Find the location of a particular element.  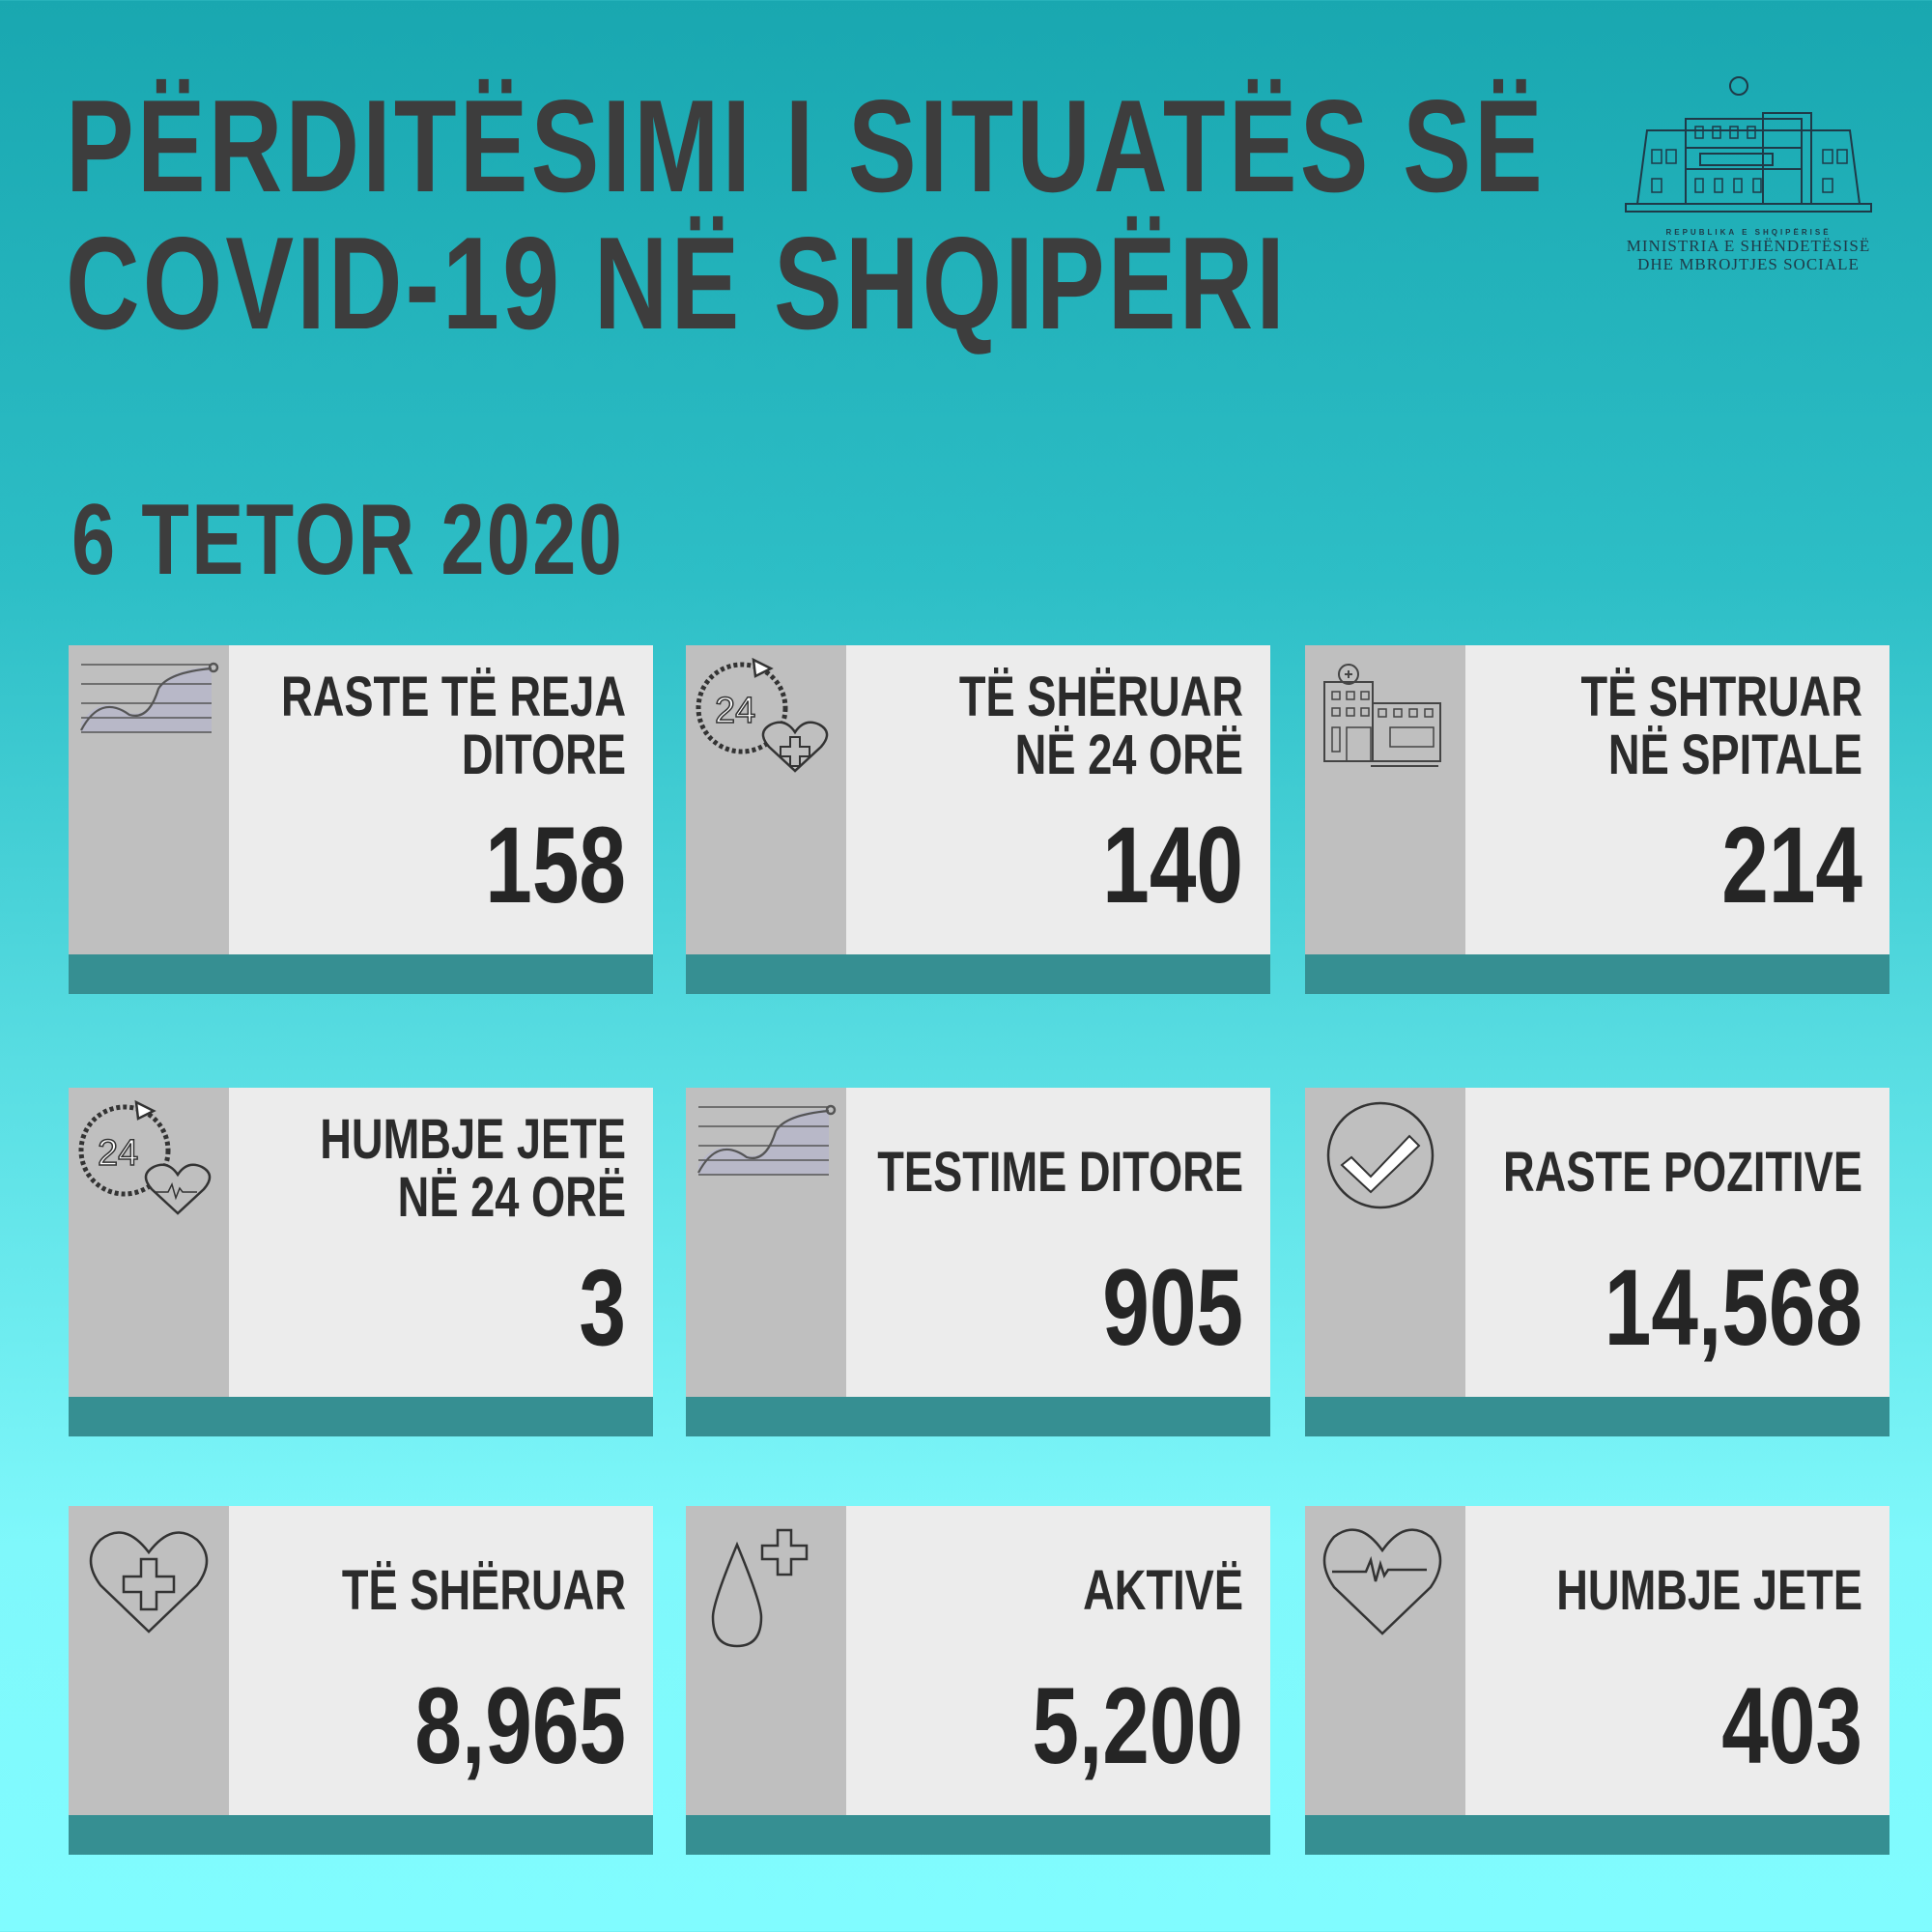

card-value: 905 is located at coordinates (1172, 1307).